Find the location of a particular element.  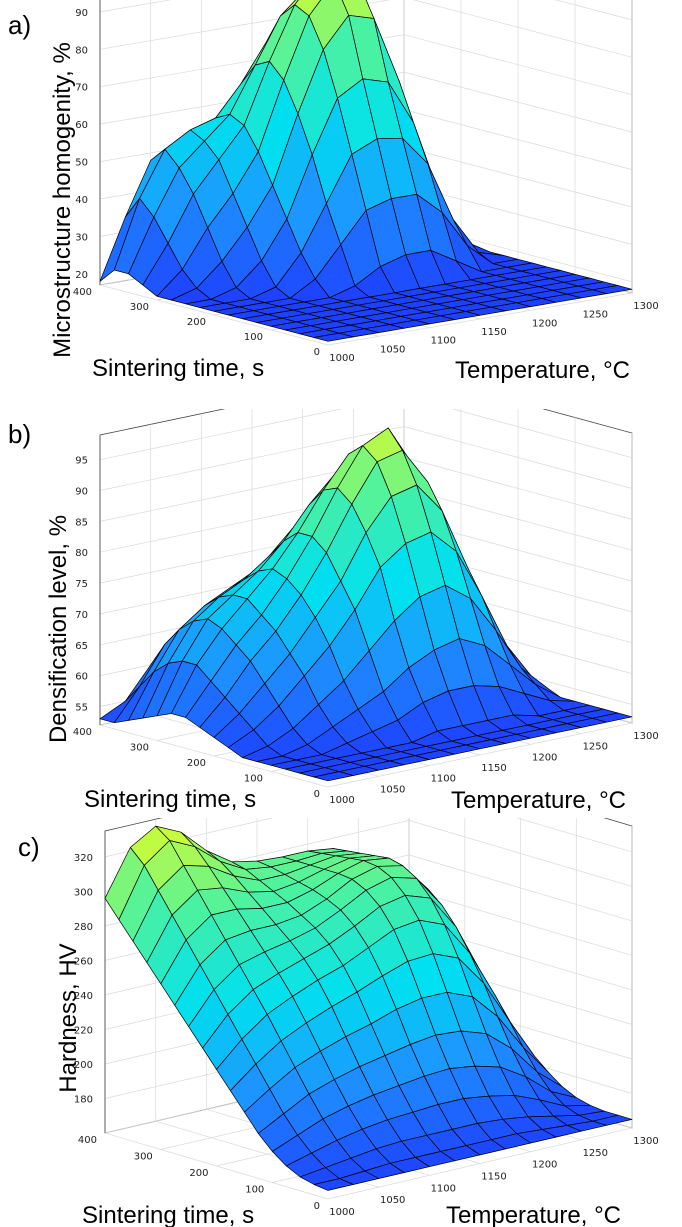

z-tick-label: 55 is located at coordinates (81, 708).